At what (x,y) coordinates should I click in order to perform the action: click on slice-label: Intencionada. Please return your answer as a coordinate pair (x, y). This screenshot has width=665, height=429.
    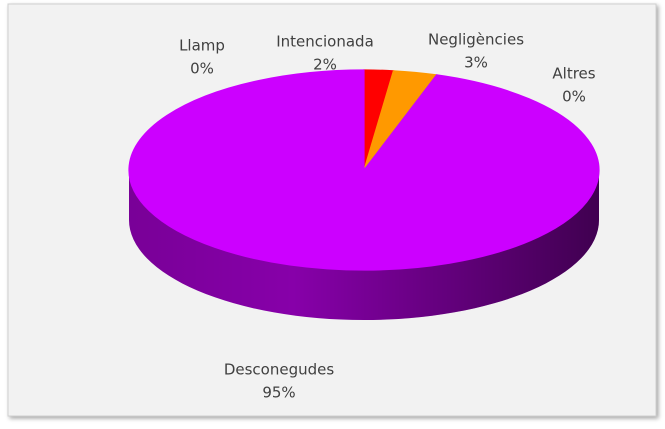
    Looking at the image, I should click on (325, 42).